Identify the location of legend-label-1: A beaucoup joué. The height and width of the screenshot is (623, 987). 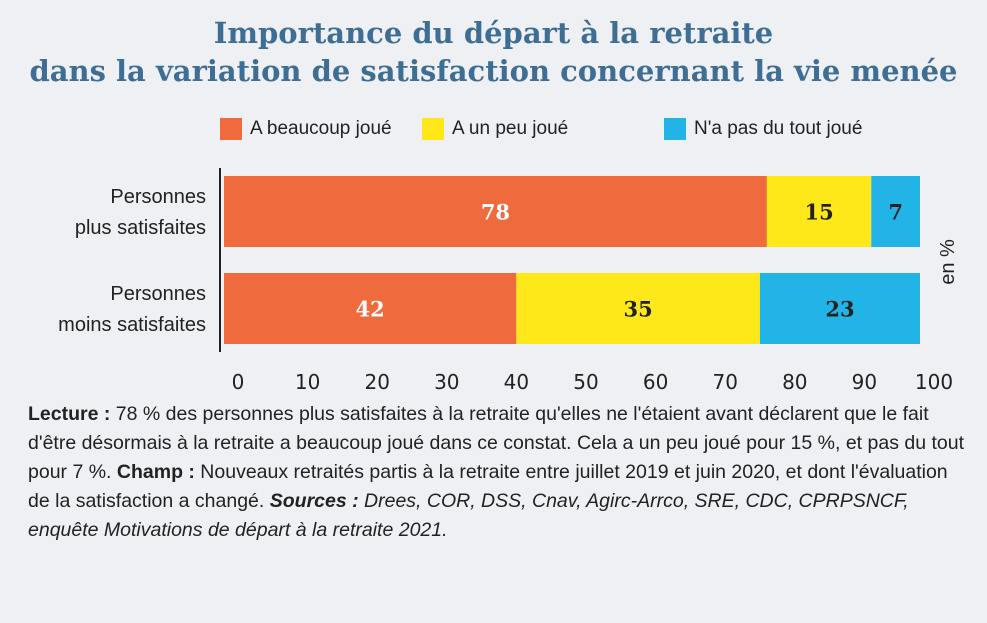
(321, 128).